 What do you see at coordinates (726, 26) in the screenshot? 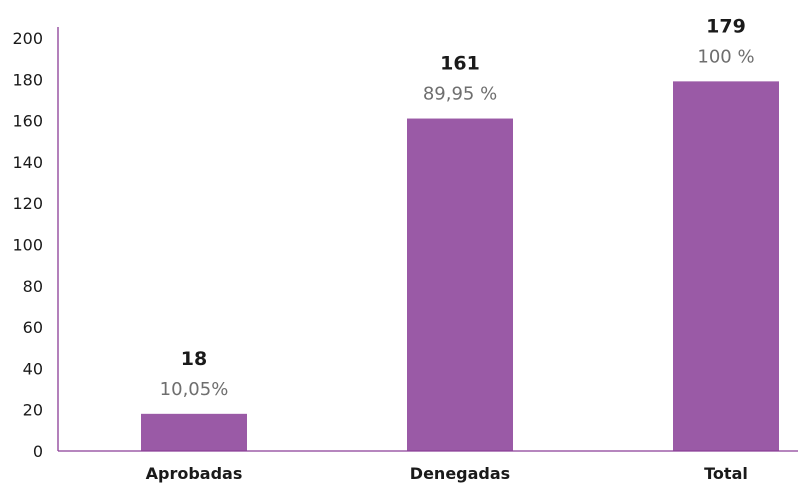
I see `value-label-total: 179` at bounding box center [726, 26].